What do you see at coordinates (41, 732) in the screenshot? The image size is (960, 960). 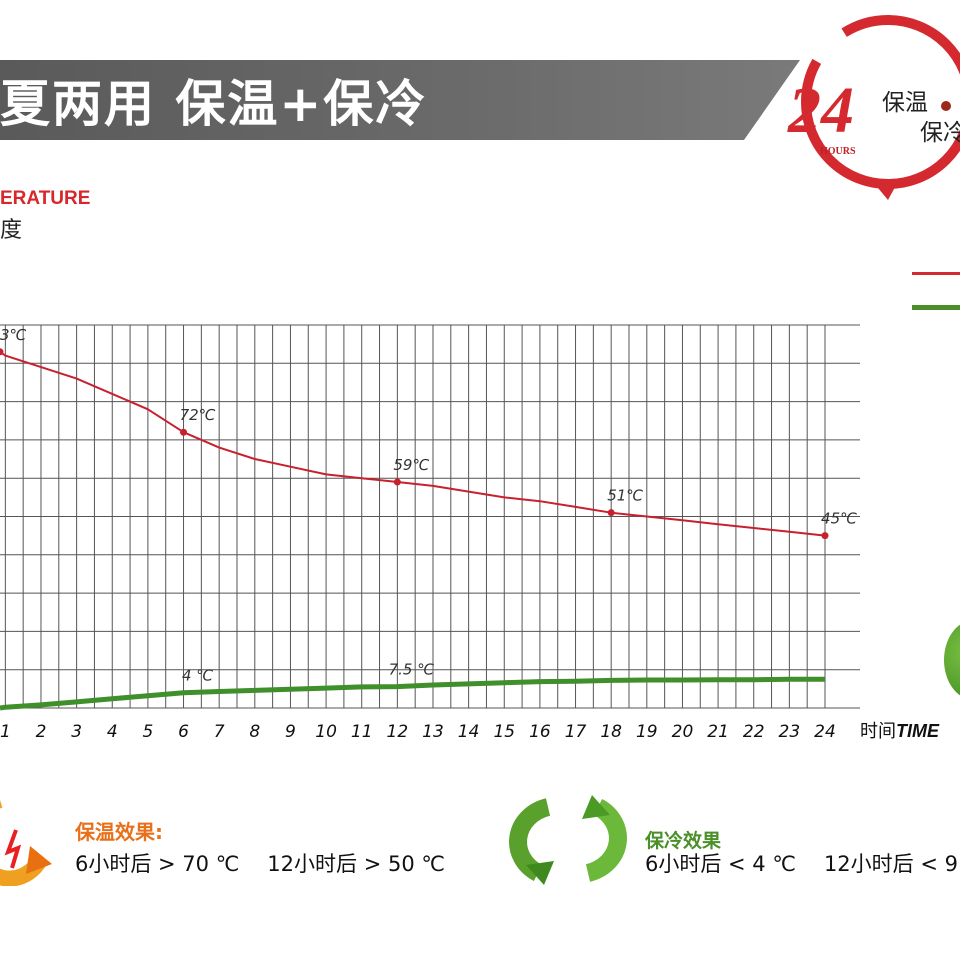 I see `x-tick-label: 2` at bounding box center [41, 732].